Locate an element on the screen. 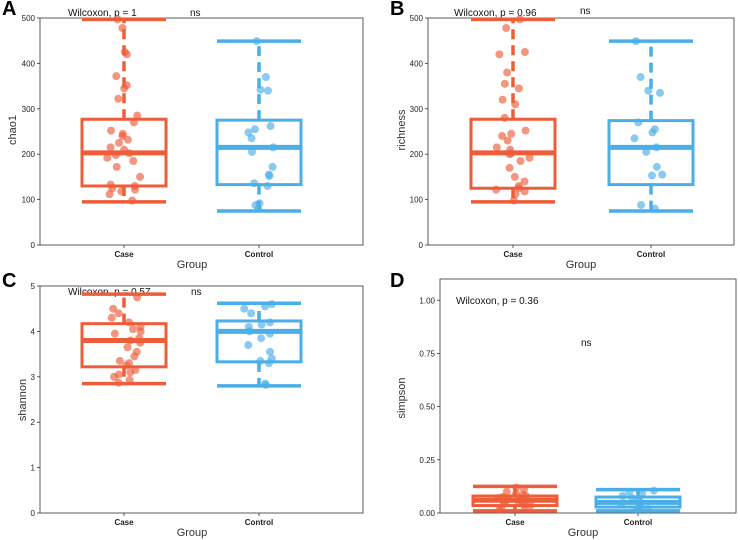 The width and height of the screenshot is (740, 540). y-tick-label: 2 is located at coordinates (33, 422).